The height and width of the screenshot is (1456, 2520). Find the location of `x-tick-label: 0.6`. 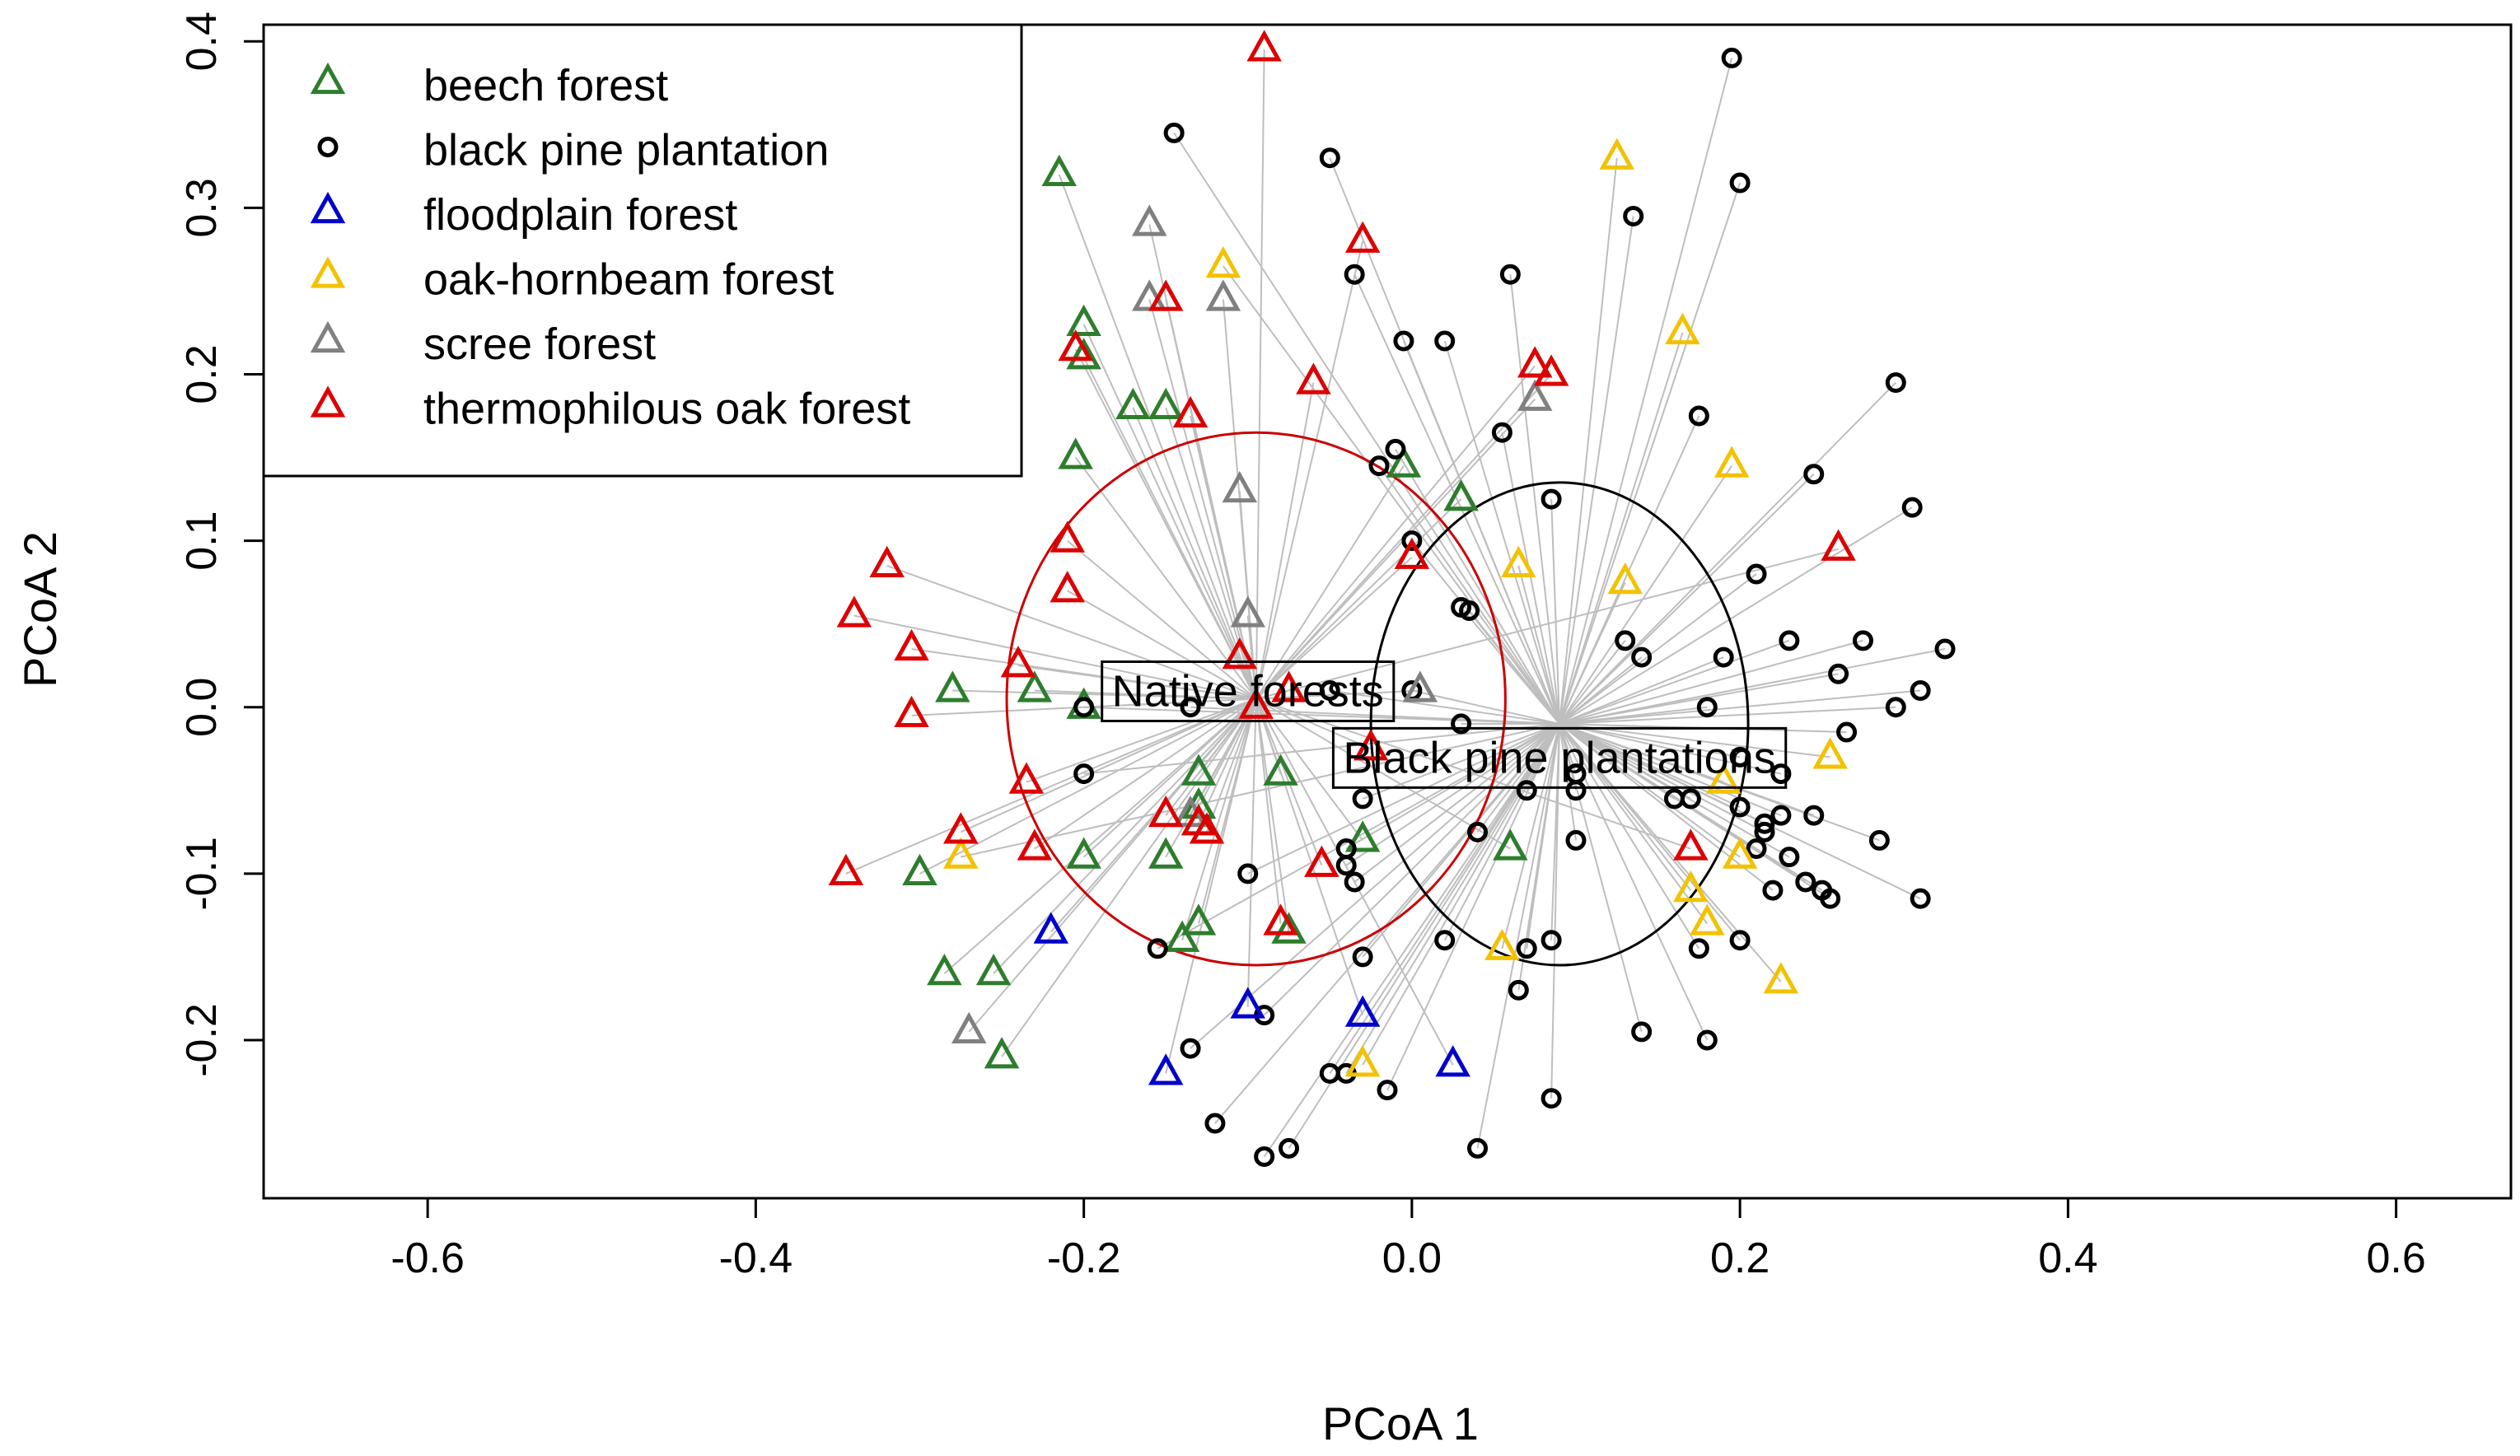

x-tick-label: 0.6 is located at coordinates (2395, 1258).